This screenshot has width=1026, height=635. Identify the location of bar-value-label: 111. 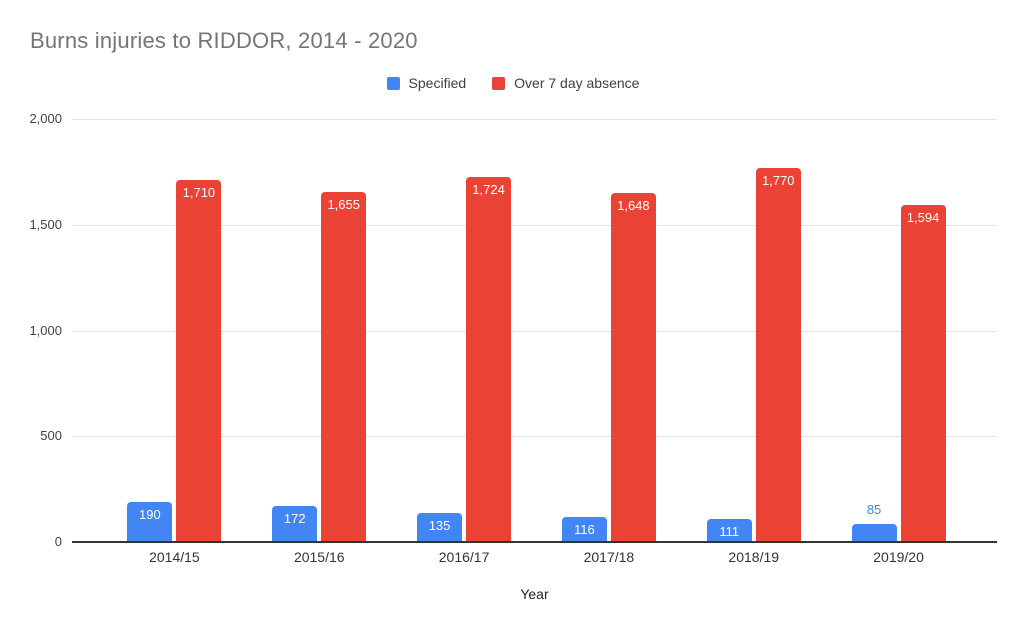
(729, 531).